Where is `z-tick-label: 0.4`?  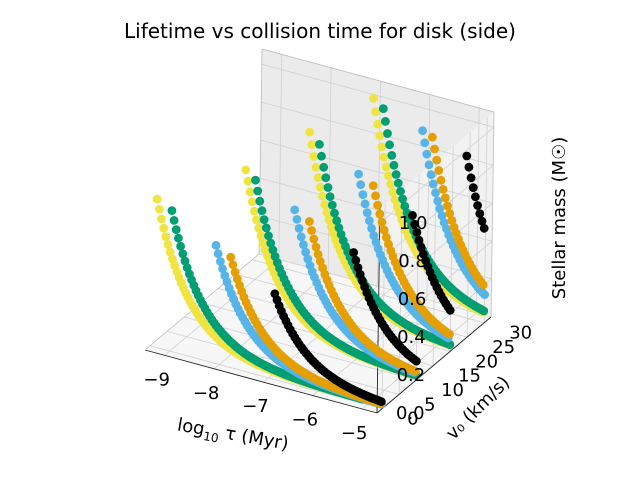 z-tick-label: 0.4 is located at coordinates (411, 337).